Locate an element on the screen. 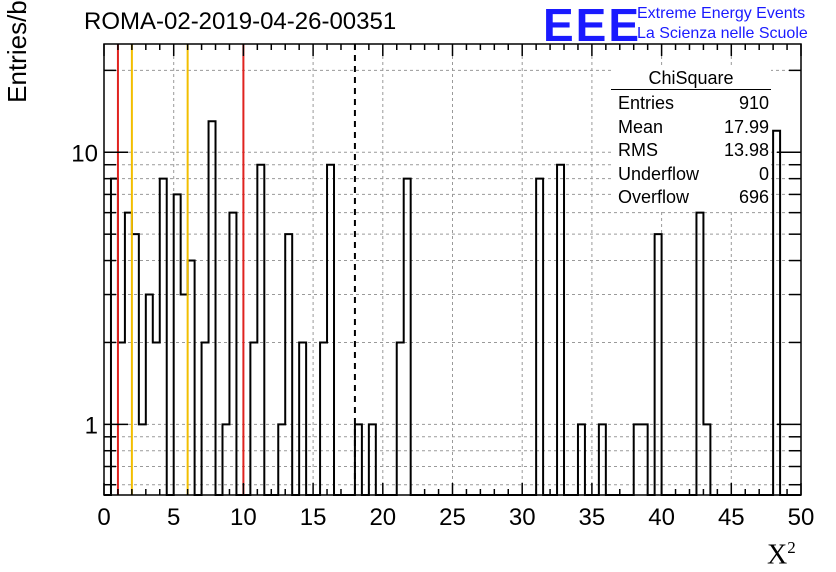 This screenshot has height=572, width=836. x-tick-label: 35 is located at coordinates (592, 517).